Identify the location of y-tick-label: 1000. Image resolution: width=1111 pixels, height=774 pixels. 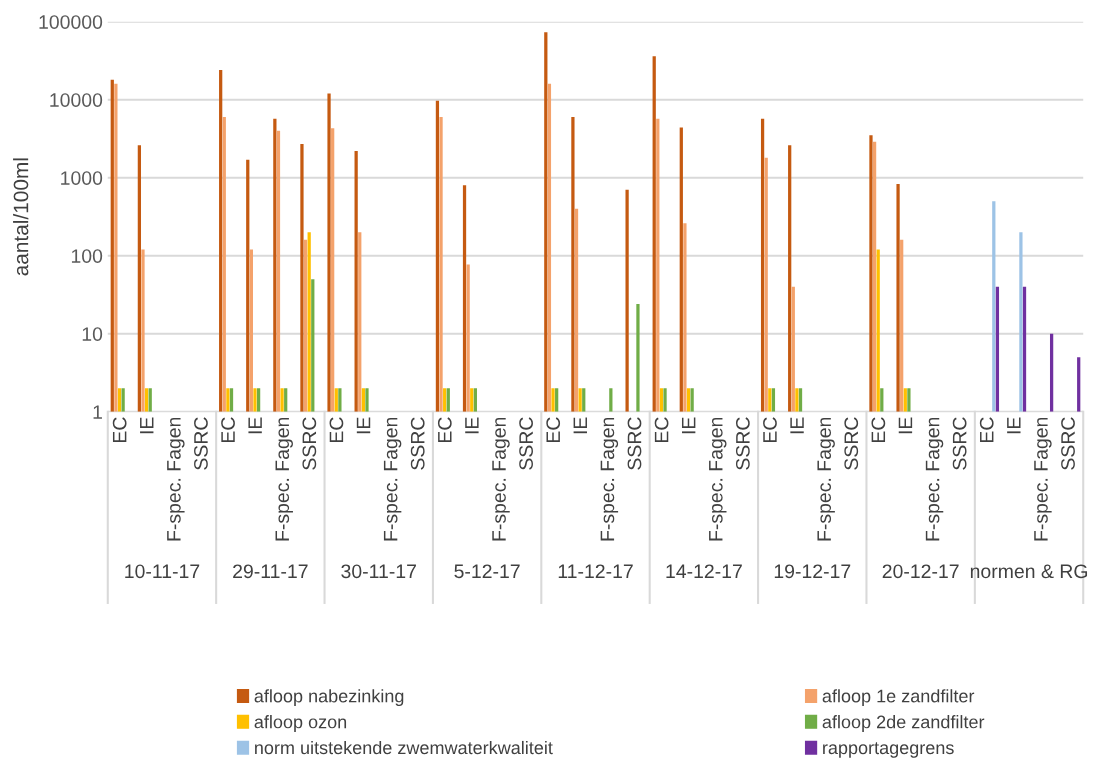
(82, 178).